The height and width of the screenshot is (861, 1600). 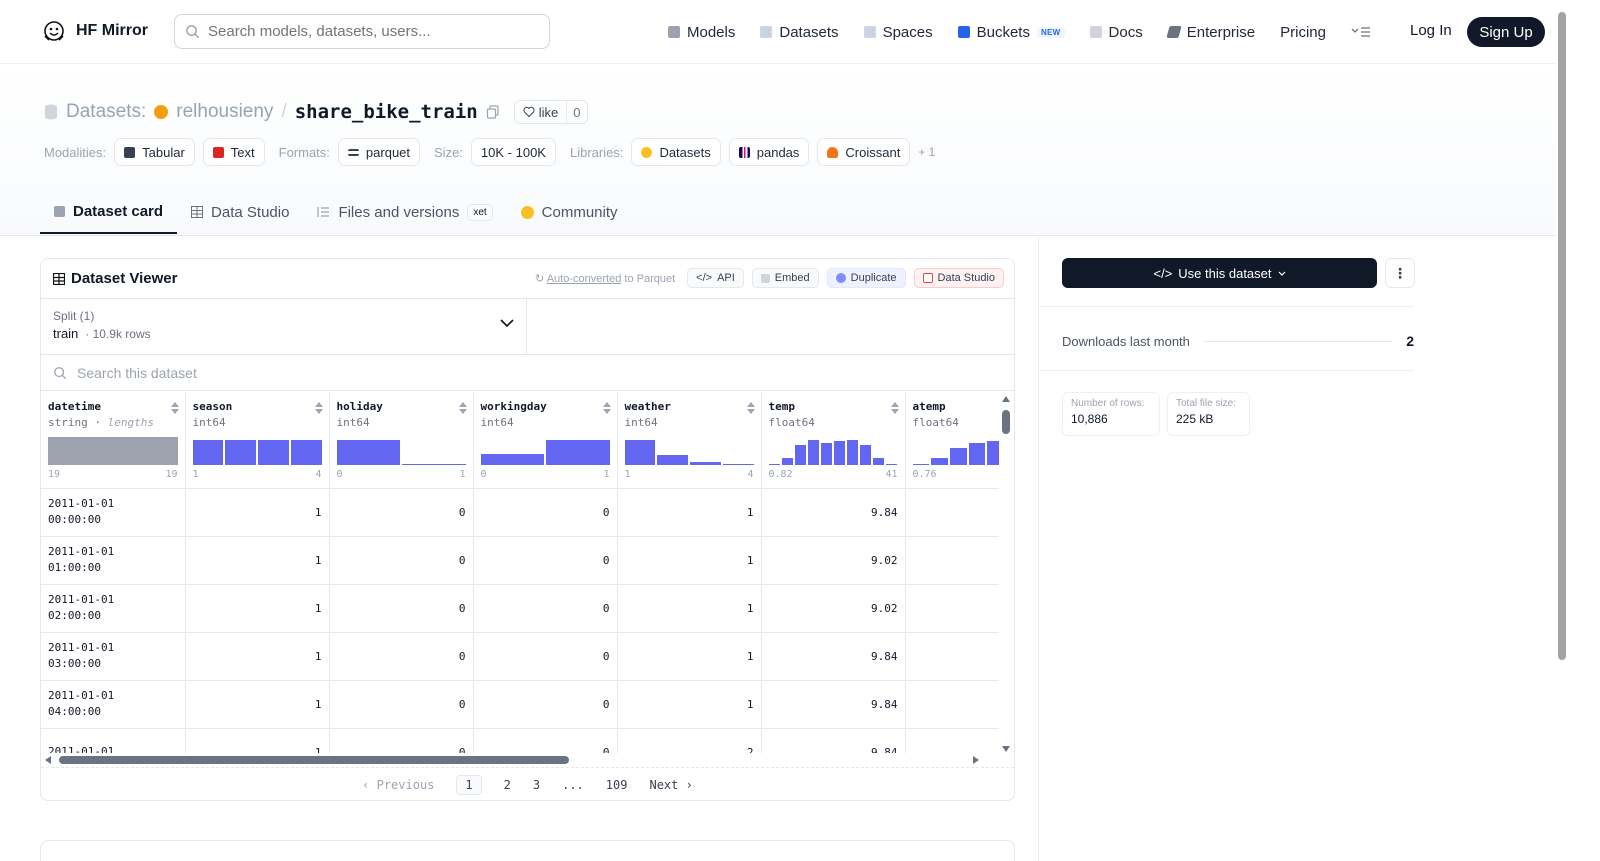 What do you see at coordinates (404, 212) in the screenshot?
I see `tab-files-and-versions: Files and versions xet` at bounding box center [404, 212].